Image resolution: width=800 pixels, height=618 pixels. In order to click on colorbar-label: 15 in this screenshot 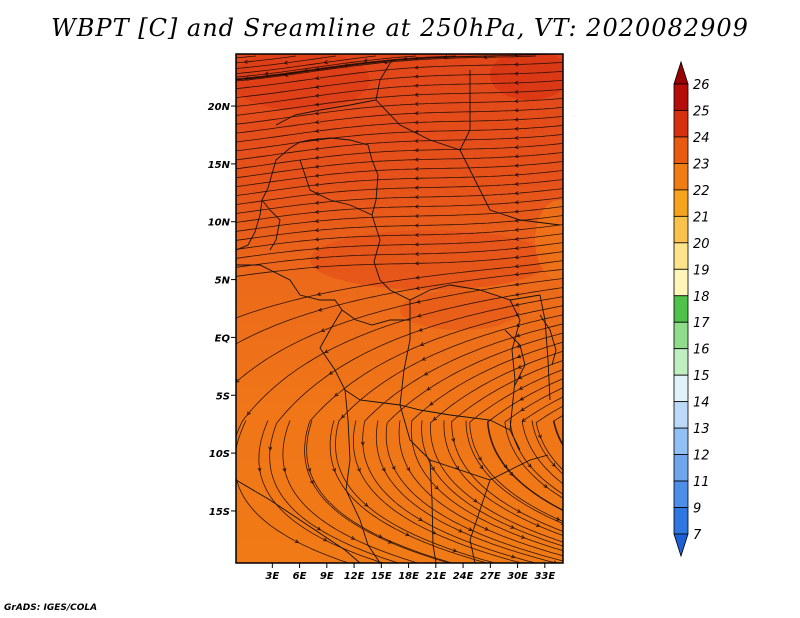, I will do `click(701, 376)`.